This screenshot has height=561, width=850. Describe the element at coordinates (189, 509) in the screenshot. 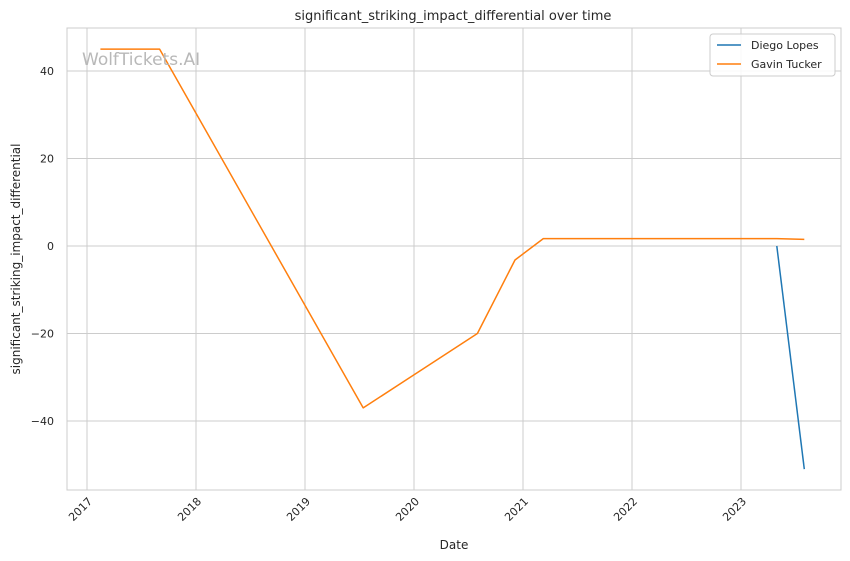

I see `x-tick-label: 2018` at that location.